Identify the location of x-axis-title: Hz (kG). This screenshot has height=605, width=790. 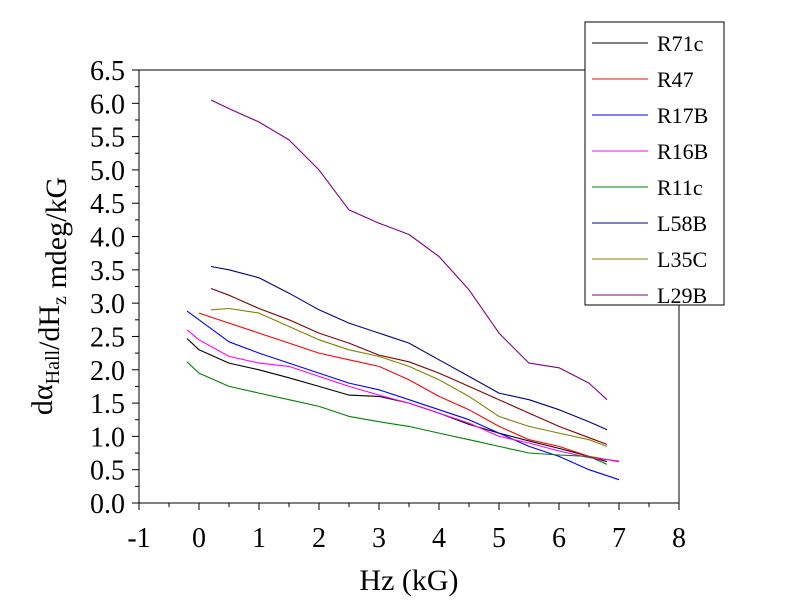
(408, 580).